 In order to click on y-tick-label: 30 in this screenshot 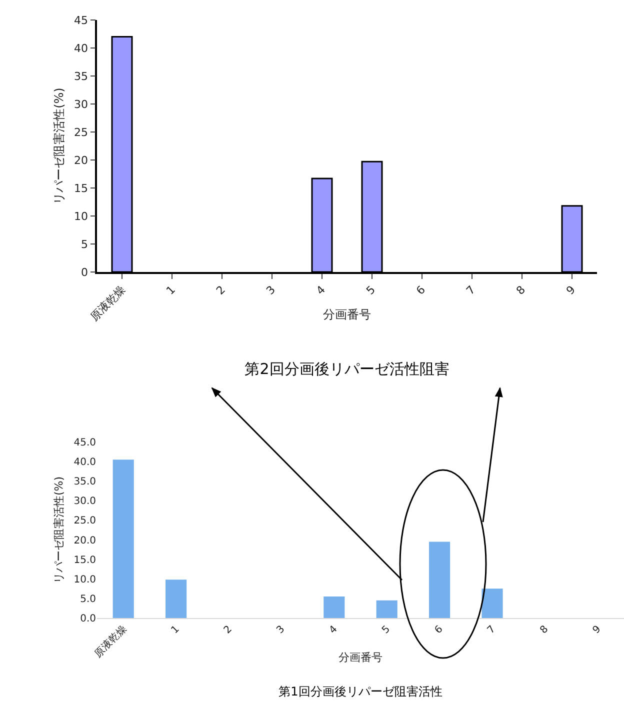, I will do `click(81, 104)`.